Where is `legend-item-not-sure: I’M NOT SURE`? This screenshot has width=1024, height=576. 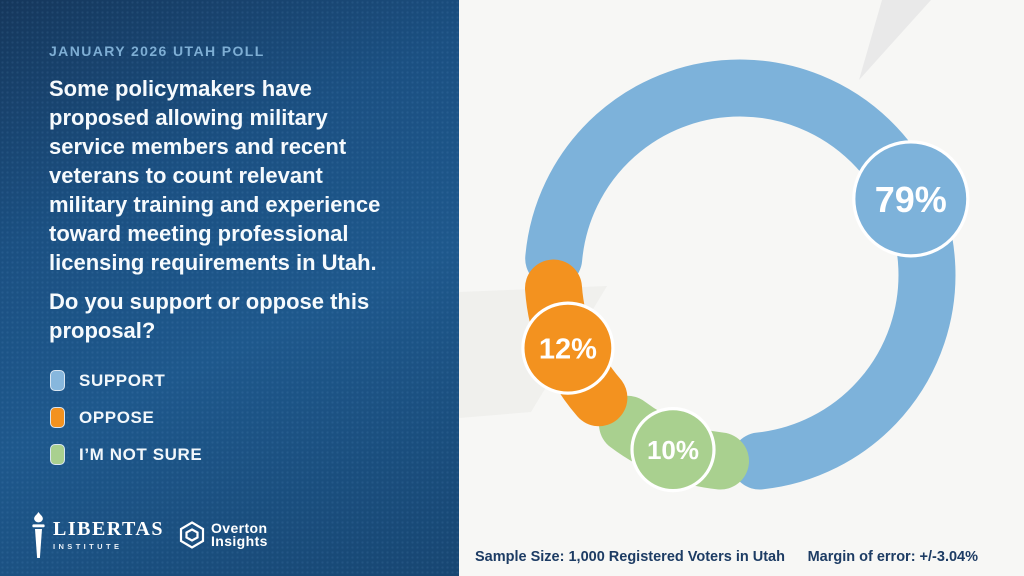
legend-item-not-sure: I’M NOT SURE is located at coordinates (126, 454).